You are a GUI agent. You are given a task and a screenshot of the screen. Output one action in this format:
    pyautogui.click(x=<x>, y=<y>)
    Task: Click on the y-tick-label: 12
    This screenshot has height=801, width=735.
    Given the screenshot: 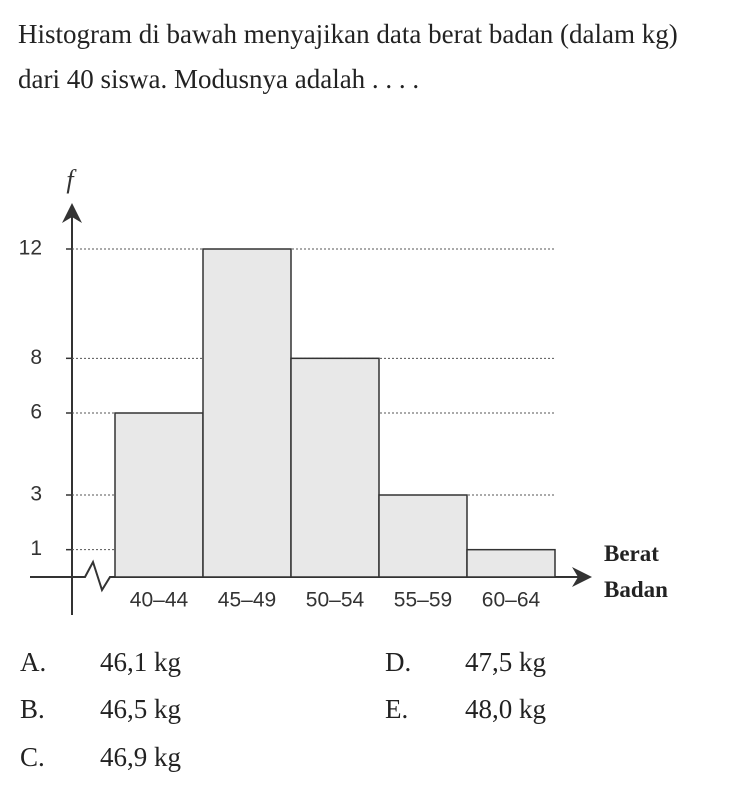 What is the action you would take?
    pyautogui.click(x=30, y=248)
    